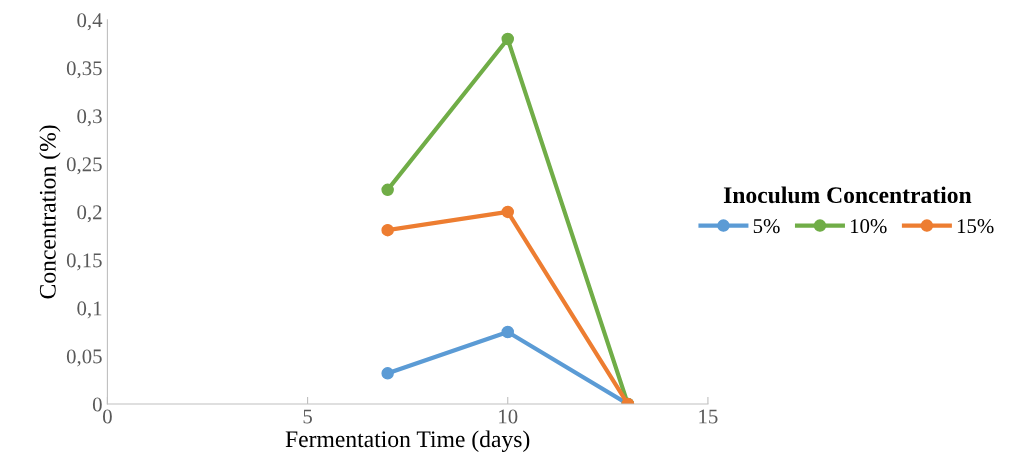 Image resolution: width=1023 pixels, height=472 pixels. Describe the element at coordinates (107, 416) in the screenshot. I see `x-tick-label: 0` at that location.